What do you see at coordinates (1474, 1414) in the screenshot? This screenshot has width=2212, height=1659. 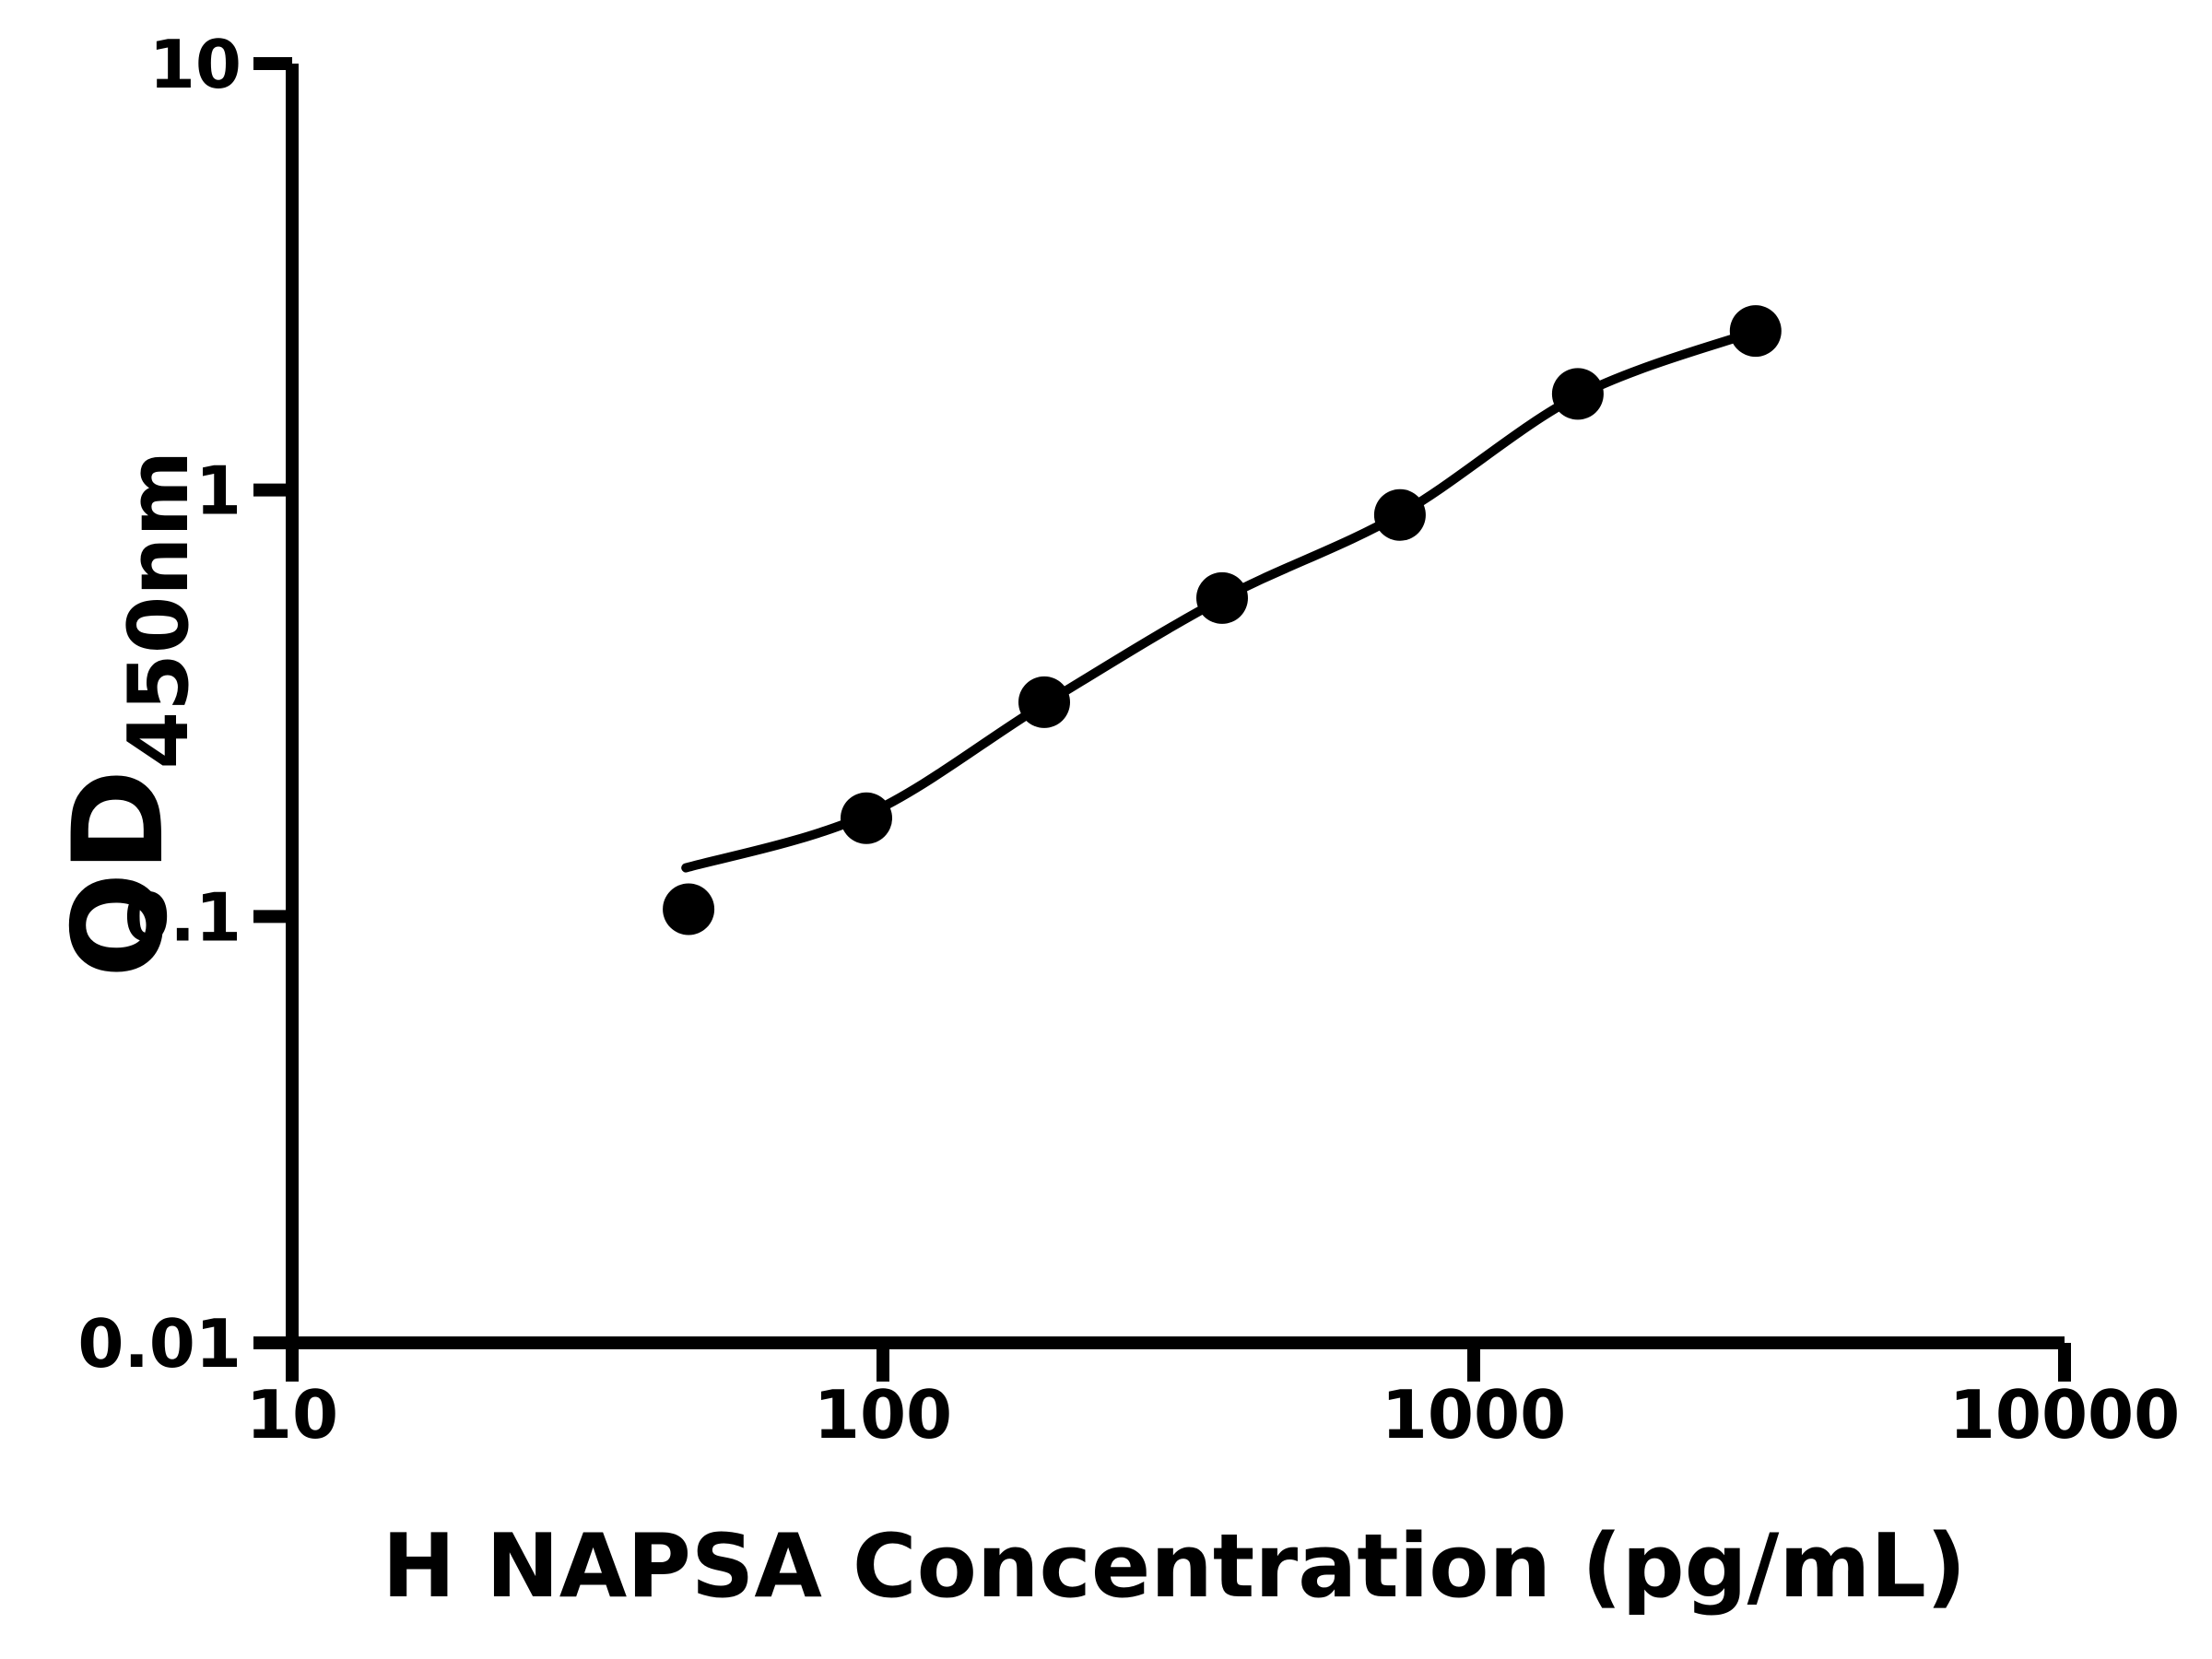 I see `x-tick-label: 1000` at bounding box center [1474, 1414].